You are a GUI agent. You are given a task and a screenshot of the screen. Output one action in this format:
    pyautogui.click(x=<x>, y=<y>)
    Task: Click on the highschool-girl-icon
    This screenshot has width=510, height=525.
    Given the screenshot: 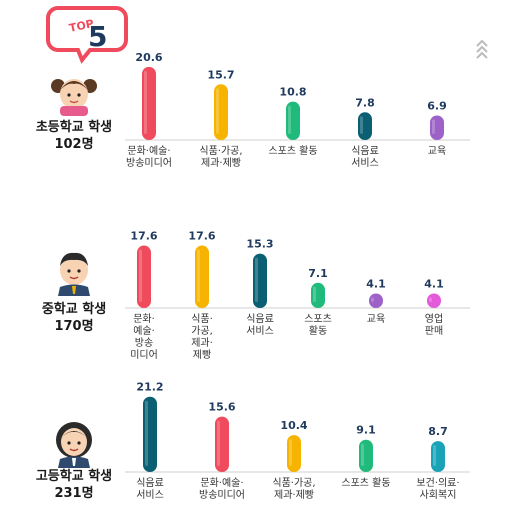 What is the action you would take?
    pyautogui.click(x=74, y=445)
    